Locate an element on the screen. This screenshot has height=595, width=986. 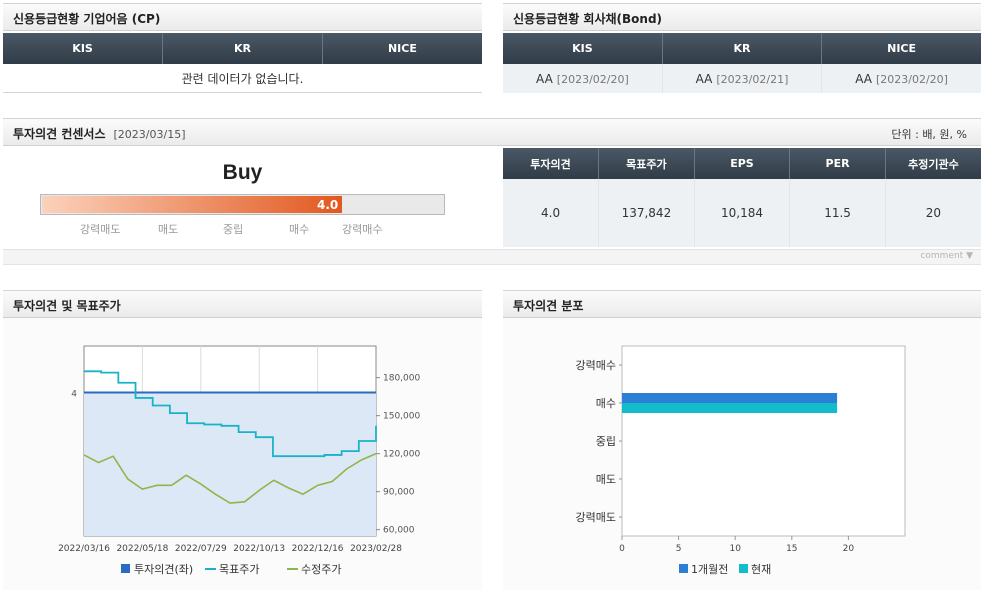
cp-col-kis: KIS is located at coordinates (83, 48).